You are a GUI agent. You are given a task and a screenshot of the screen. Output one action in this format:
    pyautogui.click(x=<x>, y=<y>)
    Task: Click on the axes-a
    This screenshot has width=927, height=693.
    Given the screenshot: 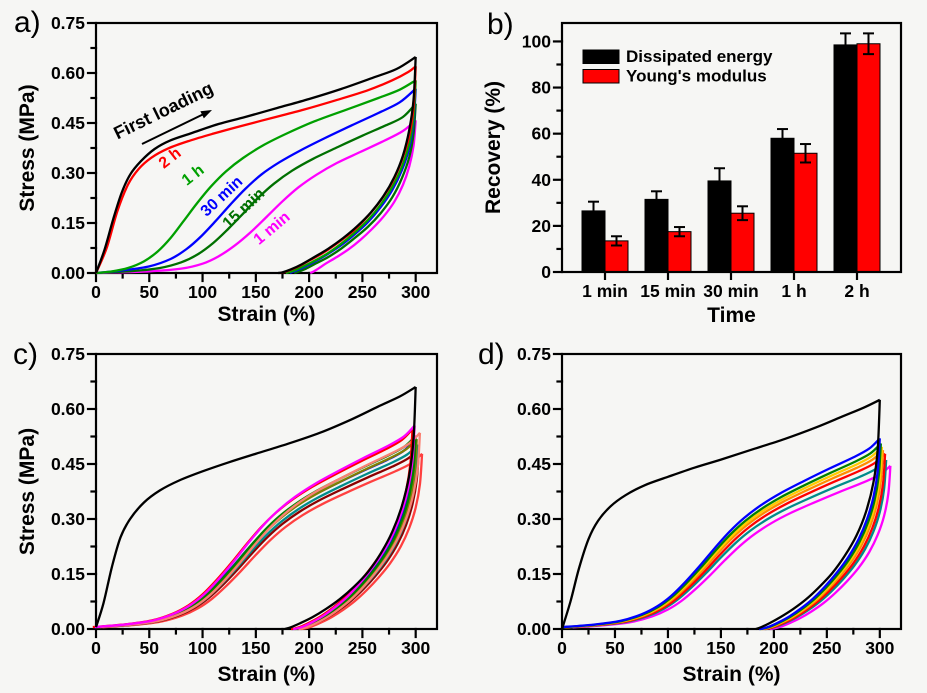 What is the action you would take?
    pyautogui.click(x=262, y=152)
    